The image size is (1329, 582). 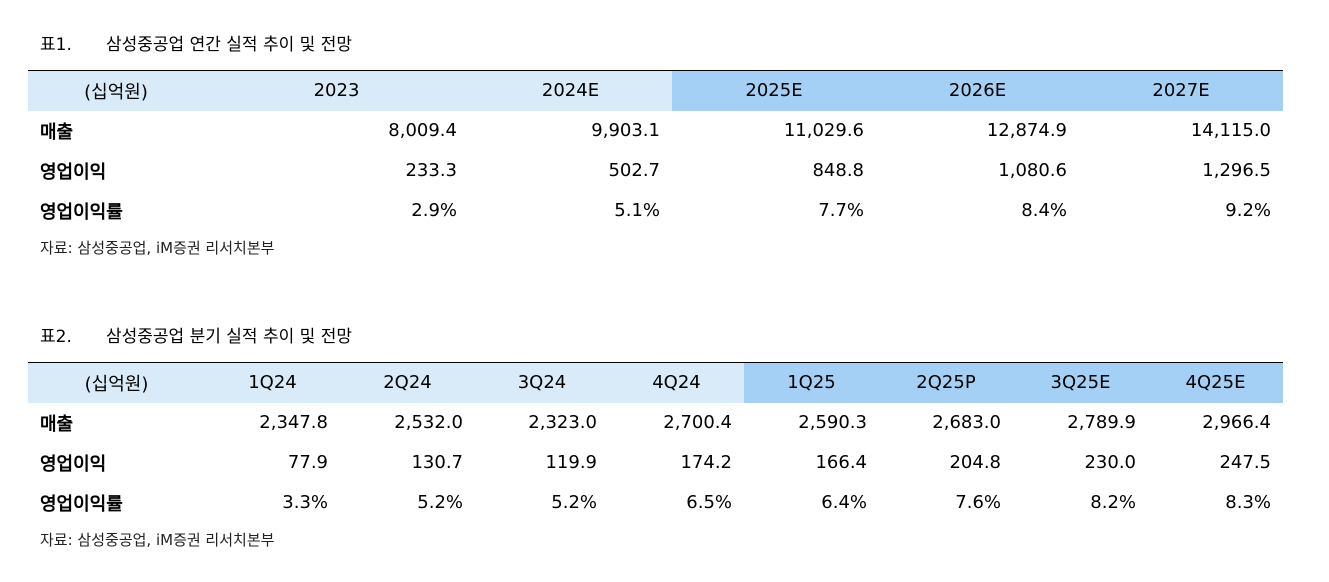 What do you see at coordinates (431, 170) in the screenshot?
I see `table-cell: 233.3` at bounding box center [431, 170].